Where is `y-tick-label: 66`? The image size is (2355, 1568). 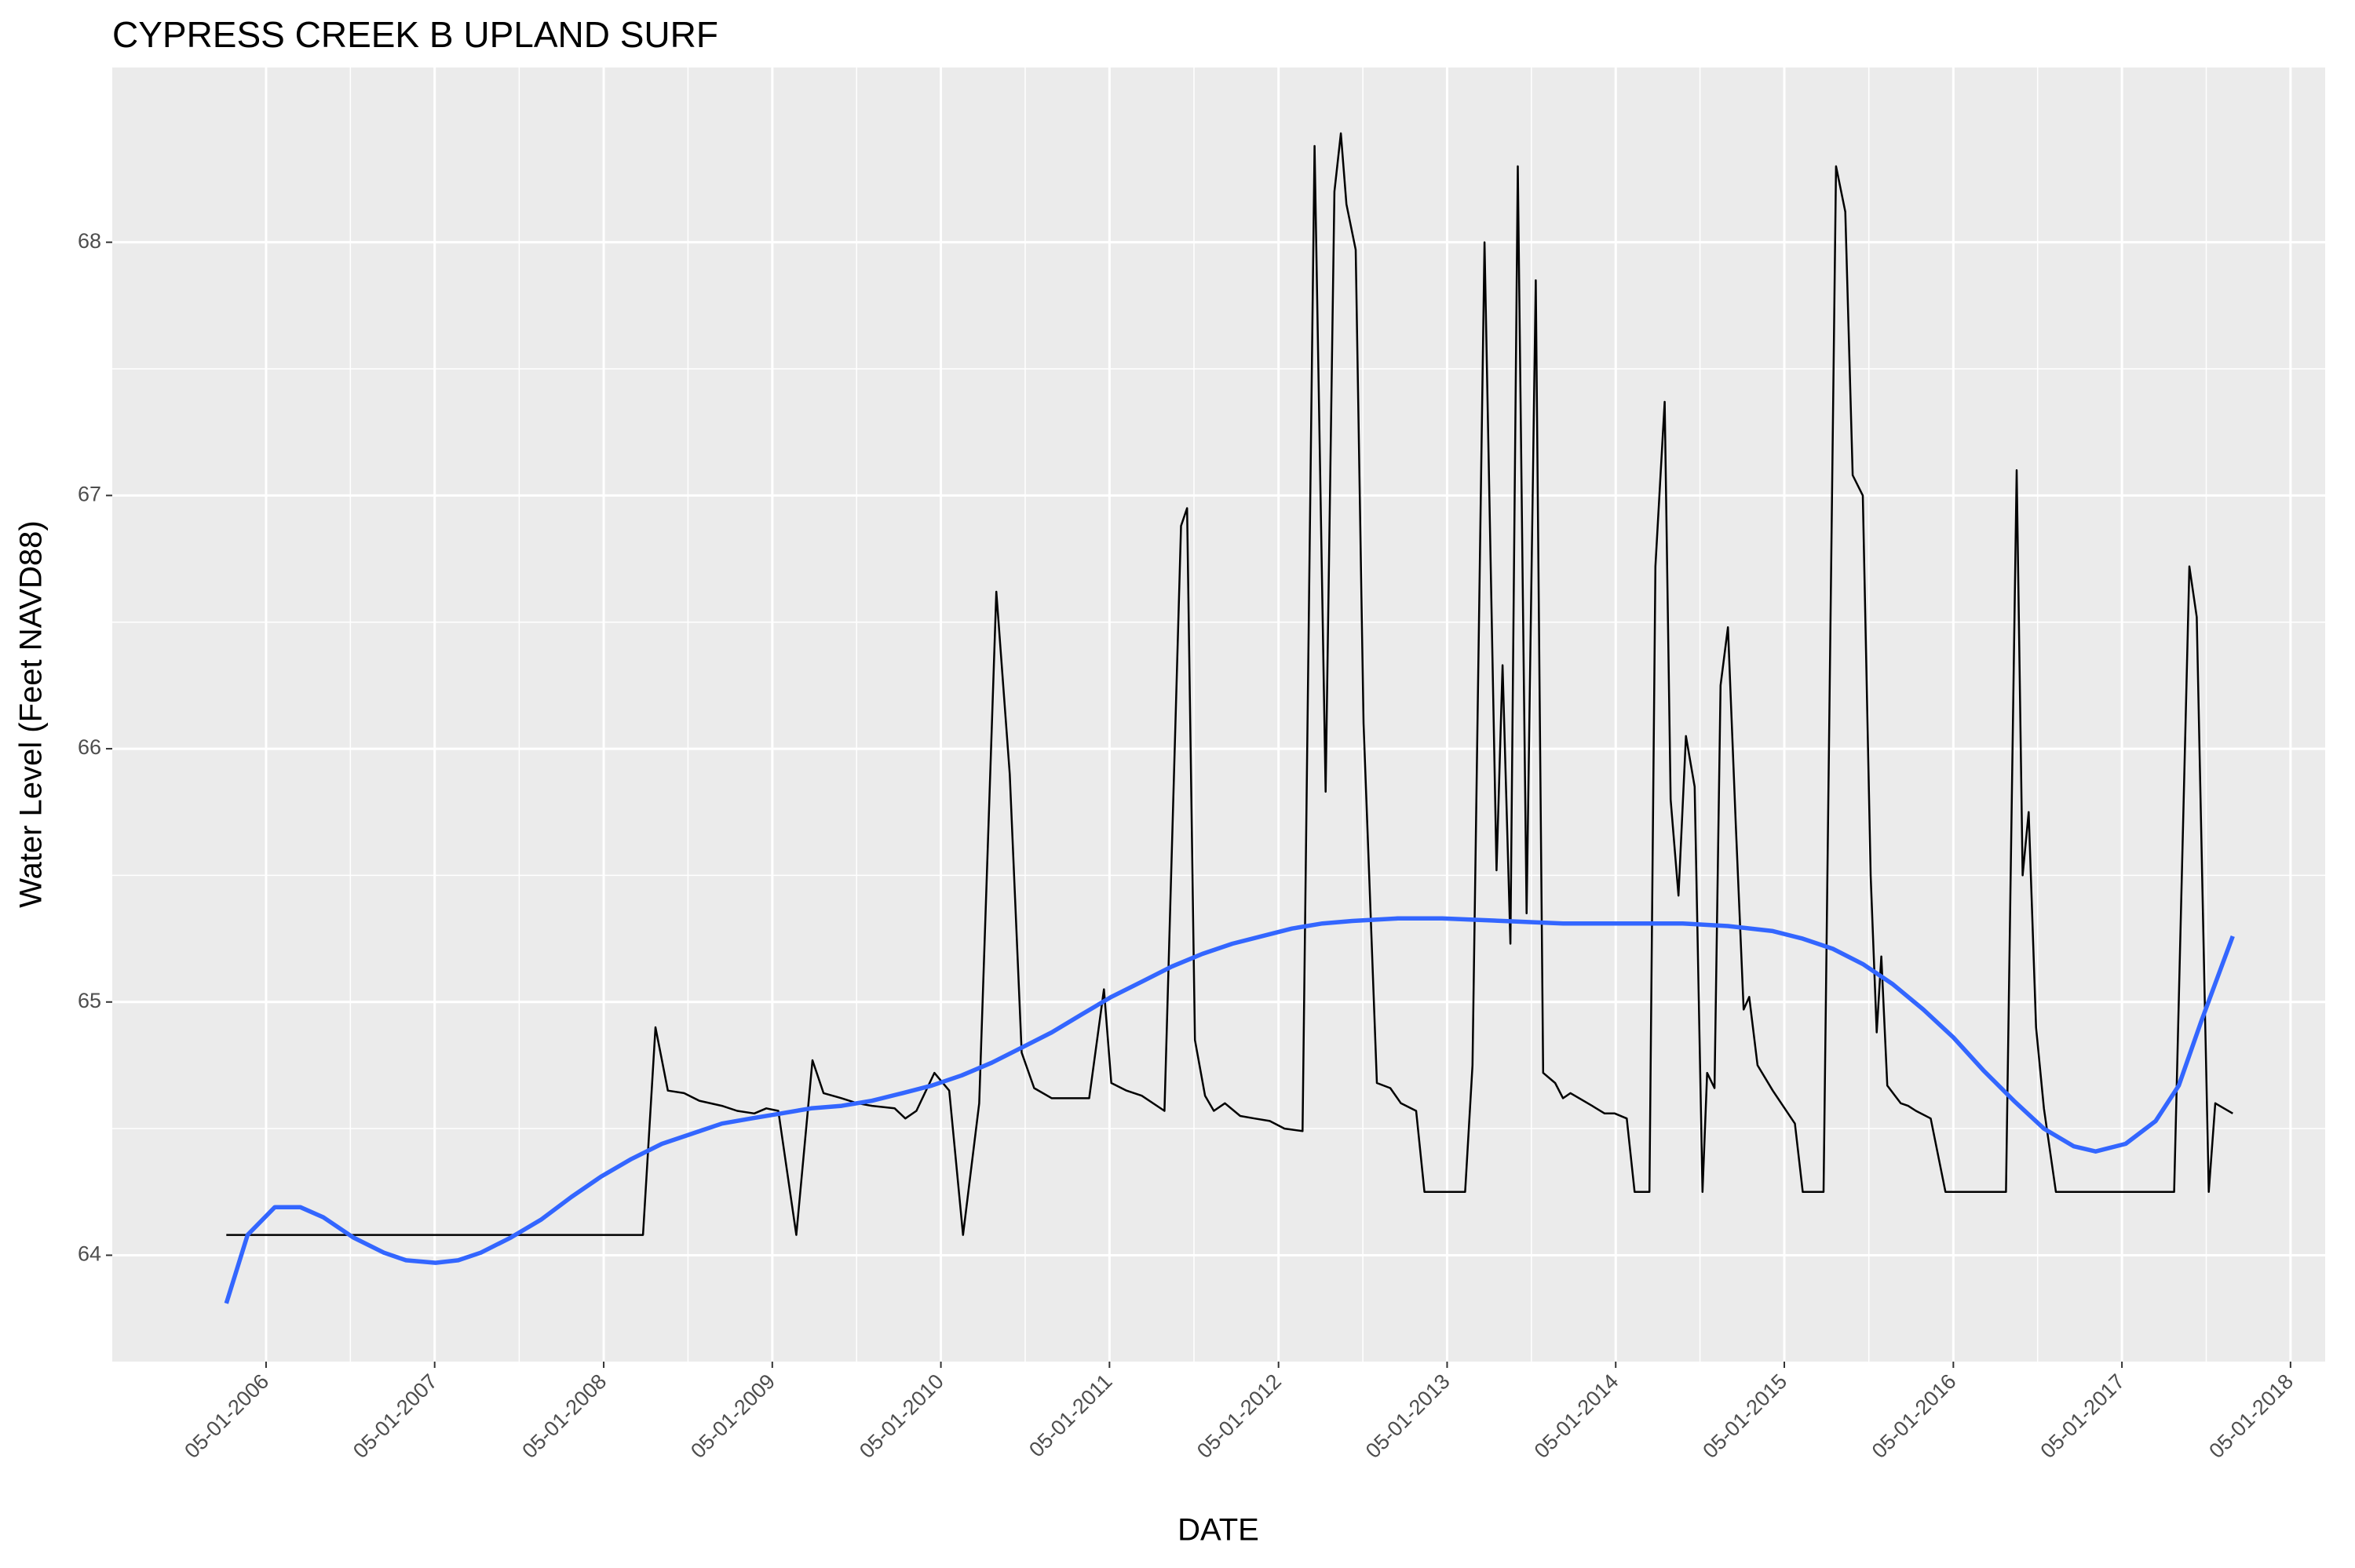
y-tick-label: 66 is located at coordinates (89, 747).